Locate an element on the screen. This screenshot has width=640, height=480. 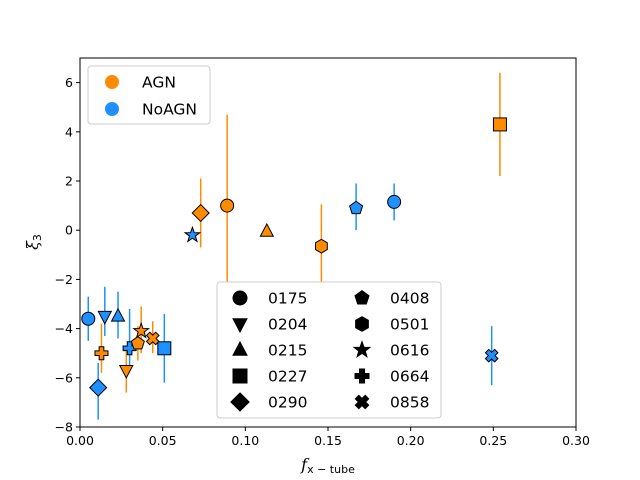
legend-marker-label-0215: 0215 is located at coordinates (287, 351).